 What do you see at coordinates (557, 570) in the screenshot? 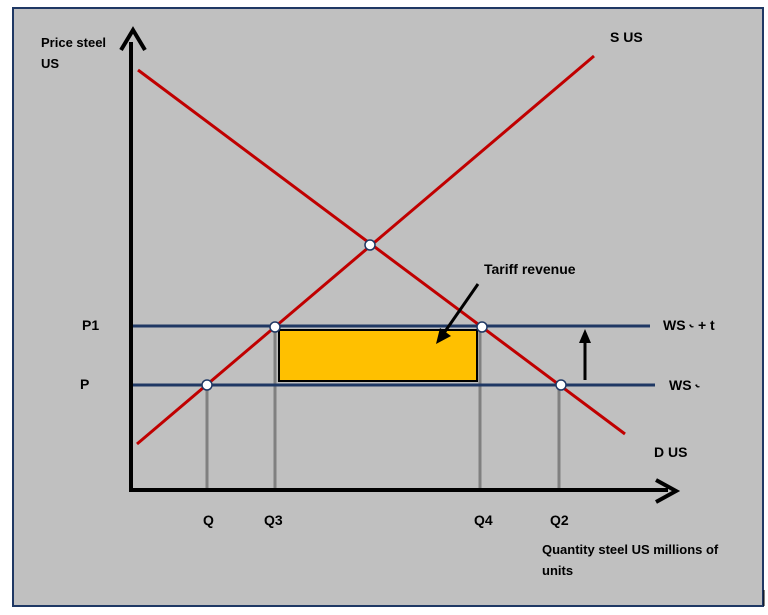
I see `x-axis-label-line2: units` at bounding box center [557, 570].